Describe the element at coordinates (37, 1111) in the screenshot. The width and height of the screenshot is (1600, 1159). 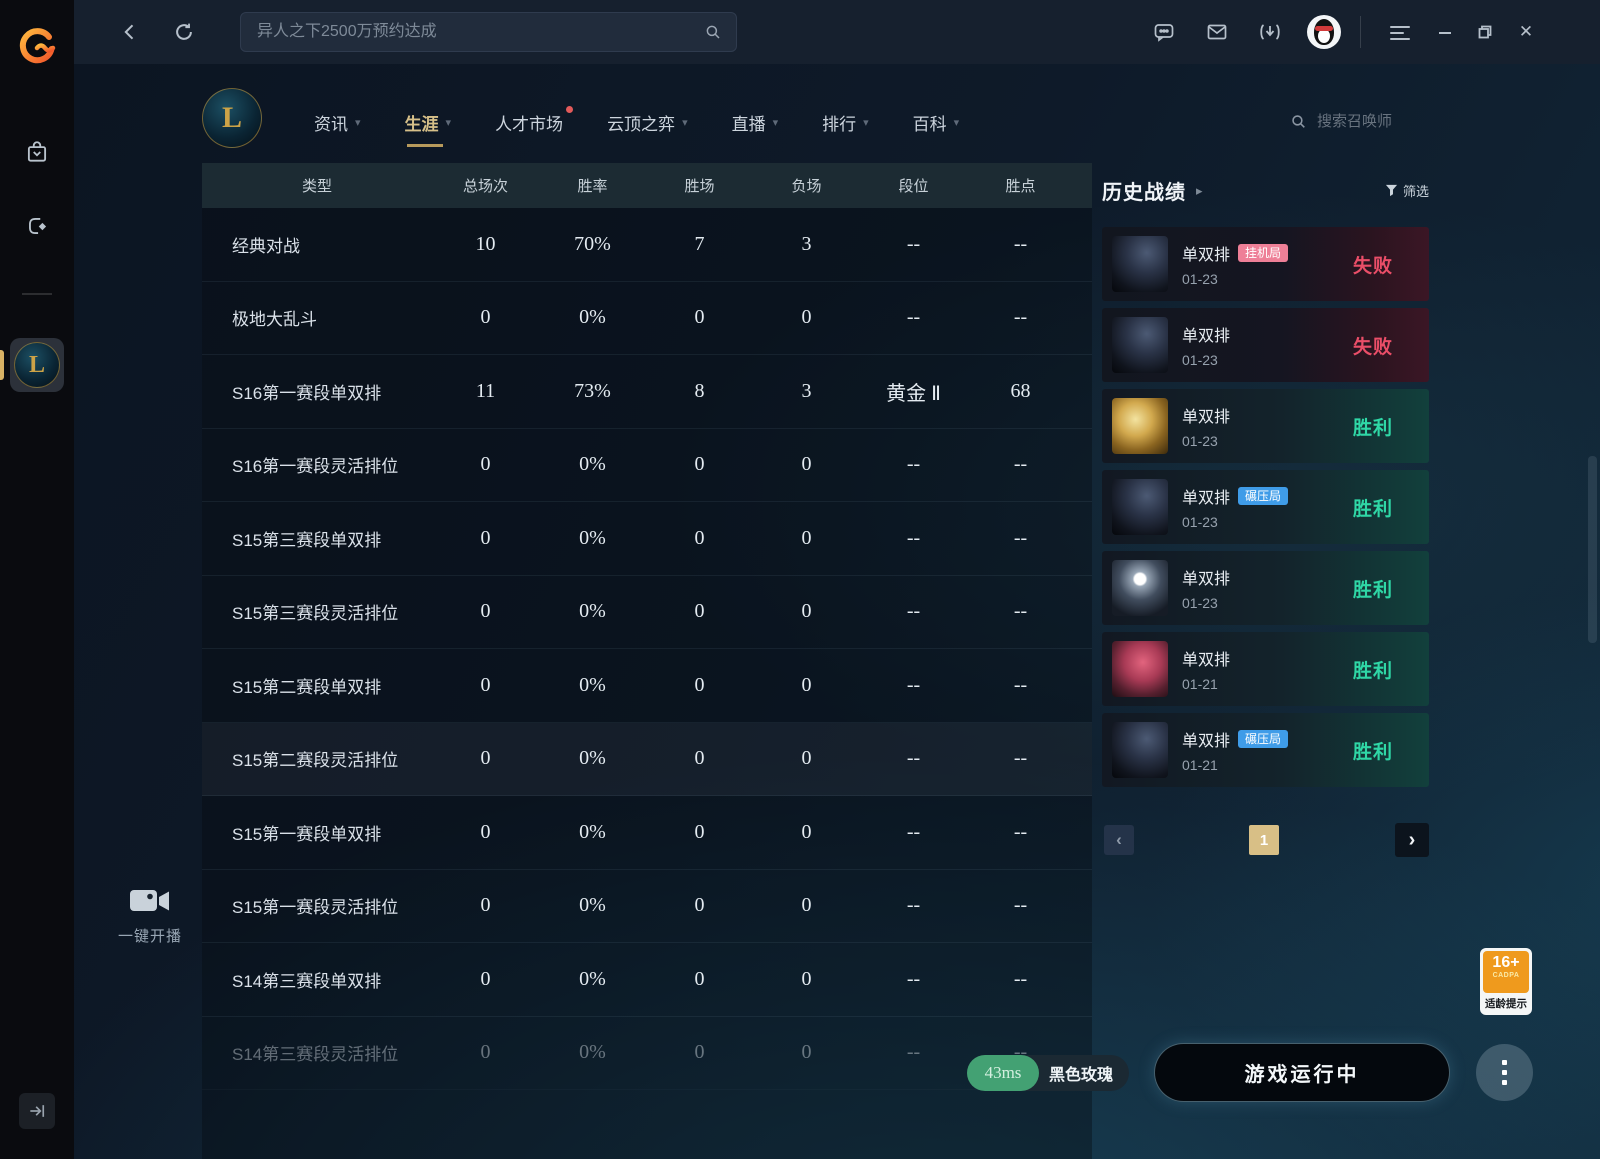
I see `collapse-sidebar-button` at that location.